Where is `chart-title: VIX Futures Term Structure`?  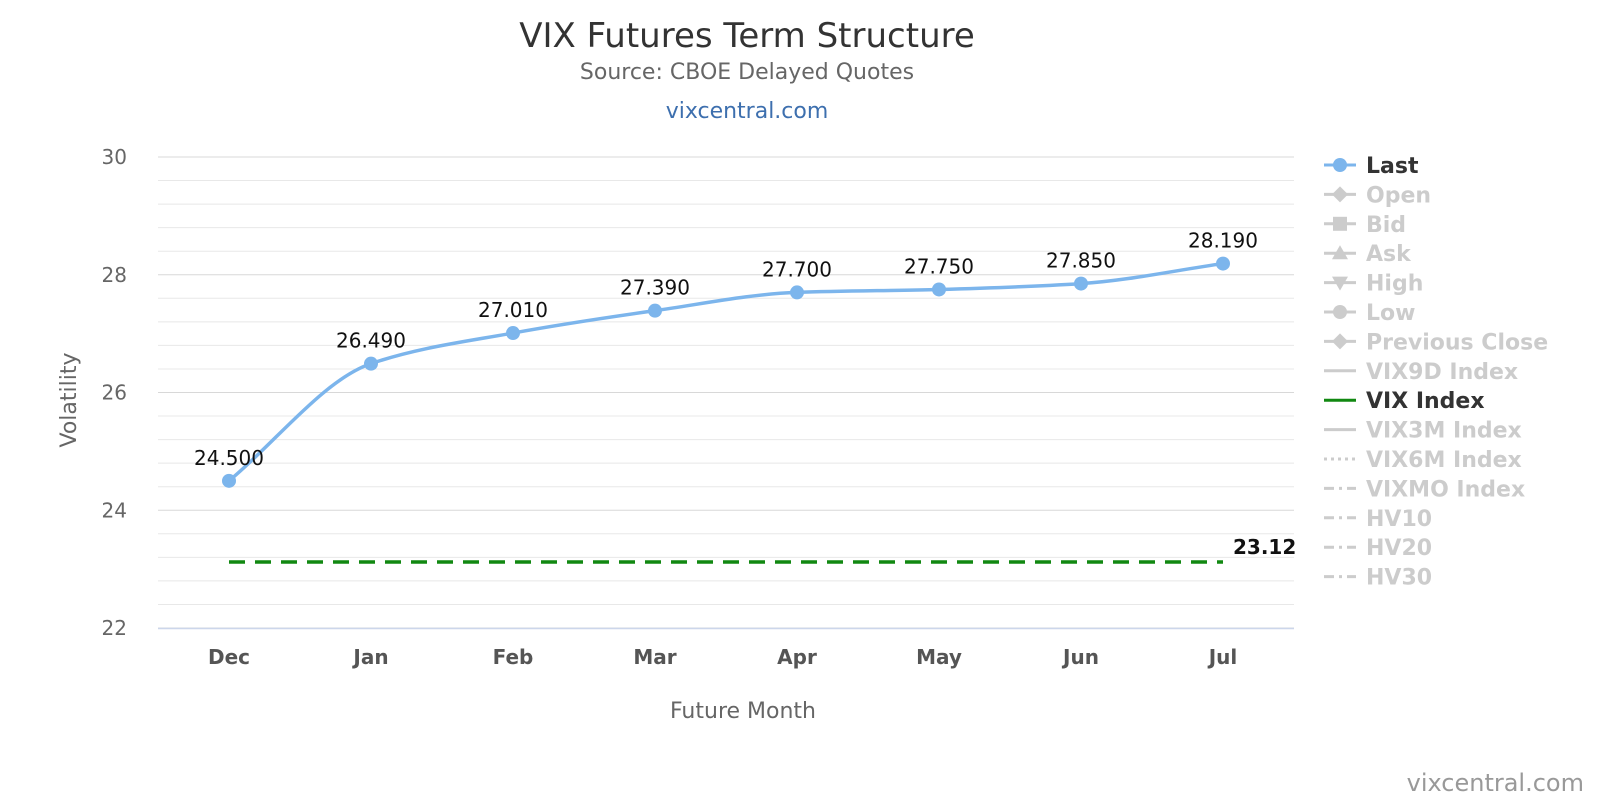
chart-title: VIX Futures Term Structure is located at coordinates (747, 36).